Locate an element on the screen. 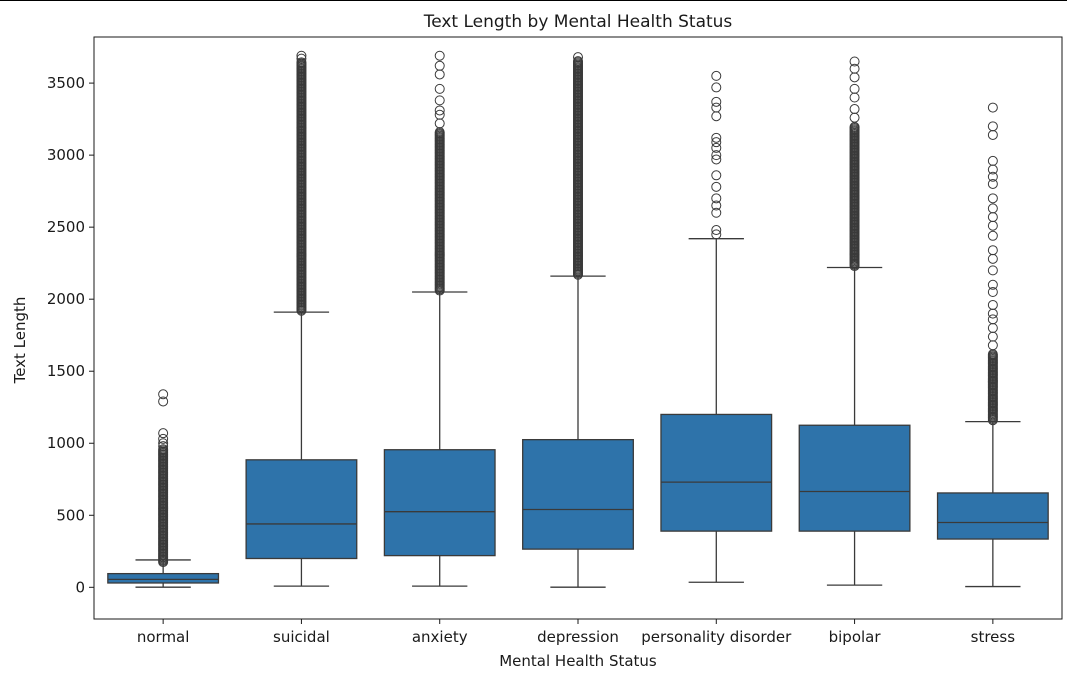 The height and width of the screenshot is (673, 1067). y-tick-label: 1000 is located at coordinates (66, 443).